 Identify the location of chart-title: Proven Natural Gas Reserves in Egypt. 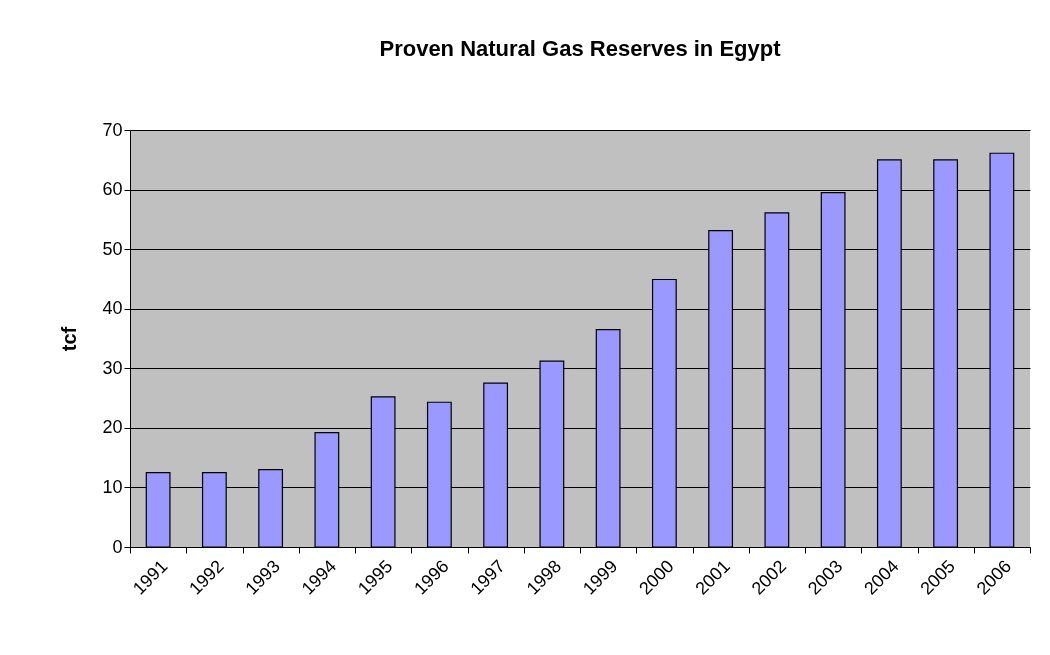
(580, 48).